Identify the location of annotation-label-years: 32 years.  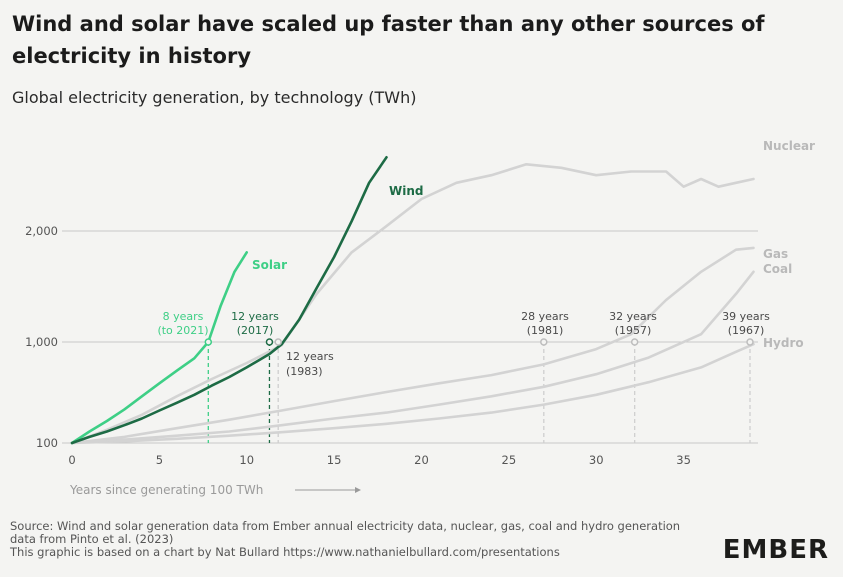
(633, 316).